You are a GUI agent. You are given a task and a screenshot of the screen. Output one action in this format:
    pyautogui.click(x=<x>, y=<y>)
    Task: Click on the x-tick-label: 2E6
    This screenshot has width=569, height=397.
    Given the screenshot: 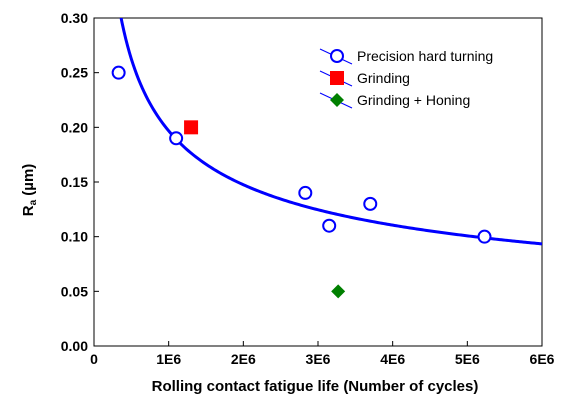 What is the action you would take?
    pyautogui.click(x=243, y=359)
    